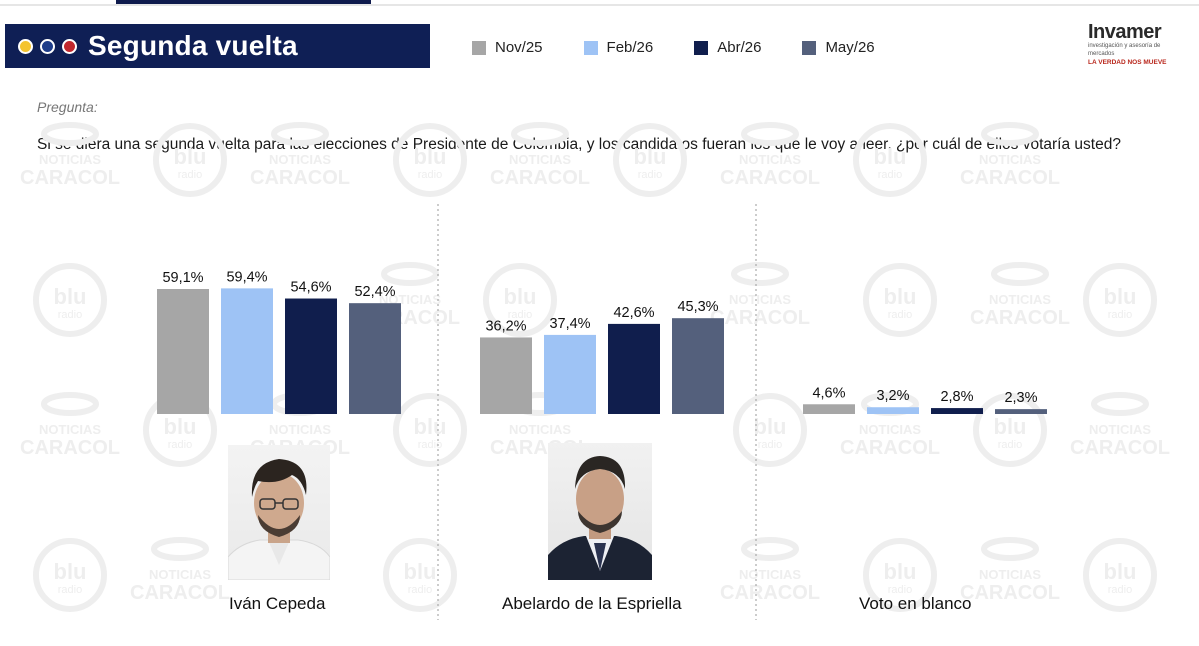 Image resolution: width=1199 pixels, height=646 pixels. Describe the element at coordinates (193, 45) in the screenshot. I see `page-title: Segunda vuelta` at that location.